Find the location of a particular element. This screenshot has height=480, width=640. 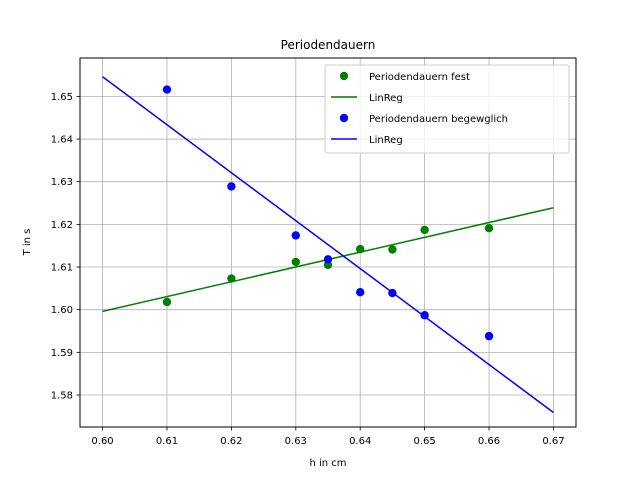

chart-title: Periodendauern is located at coordinates (328, 45).